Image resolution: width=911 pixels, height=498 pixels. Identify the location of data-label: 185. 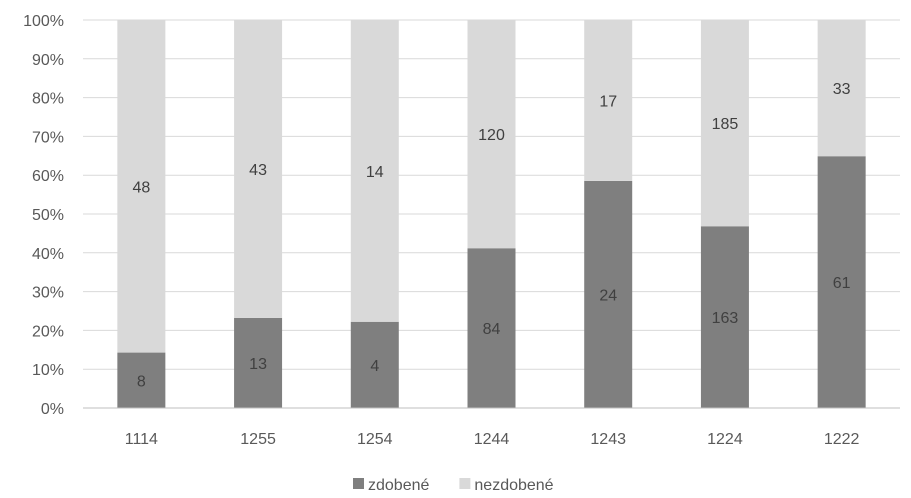
(725, 124).